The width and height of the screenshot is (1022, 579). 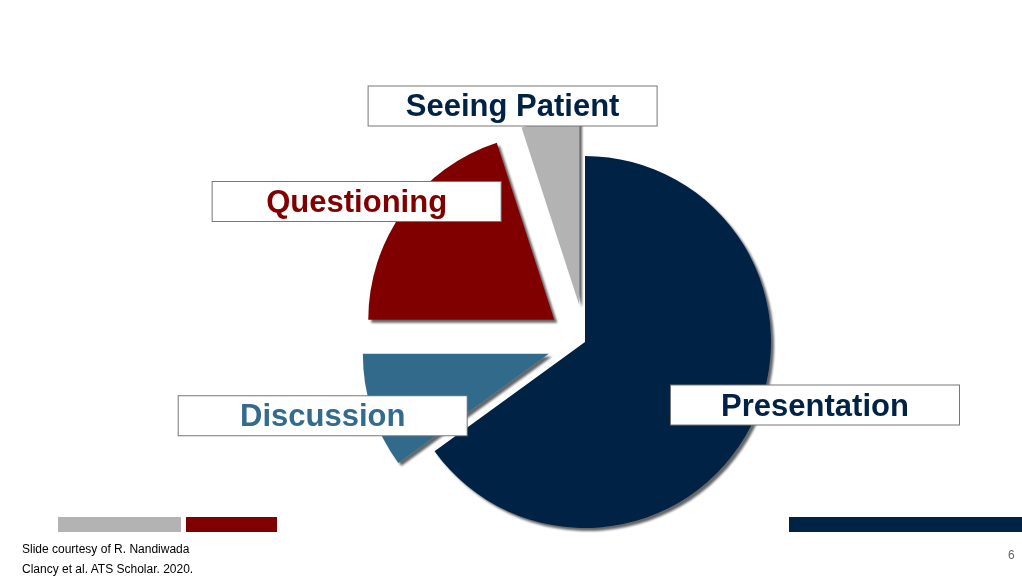 I want to click on slice-label: Presentation, so click(x=815, y=405).